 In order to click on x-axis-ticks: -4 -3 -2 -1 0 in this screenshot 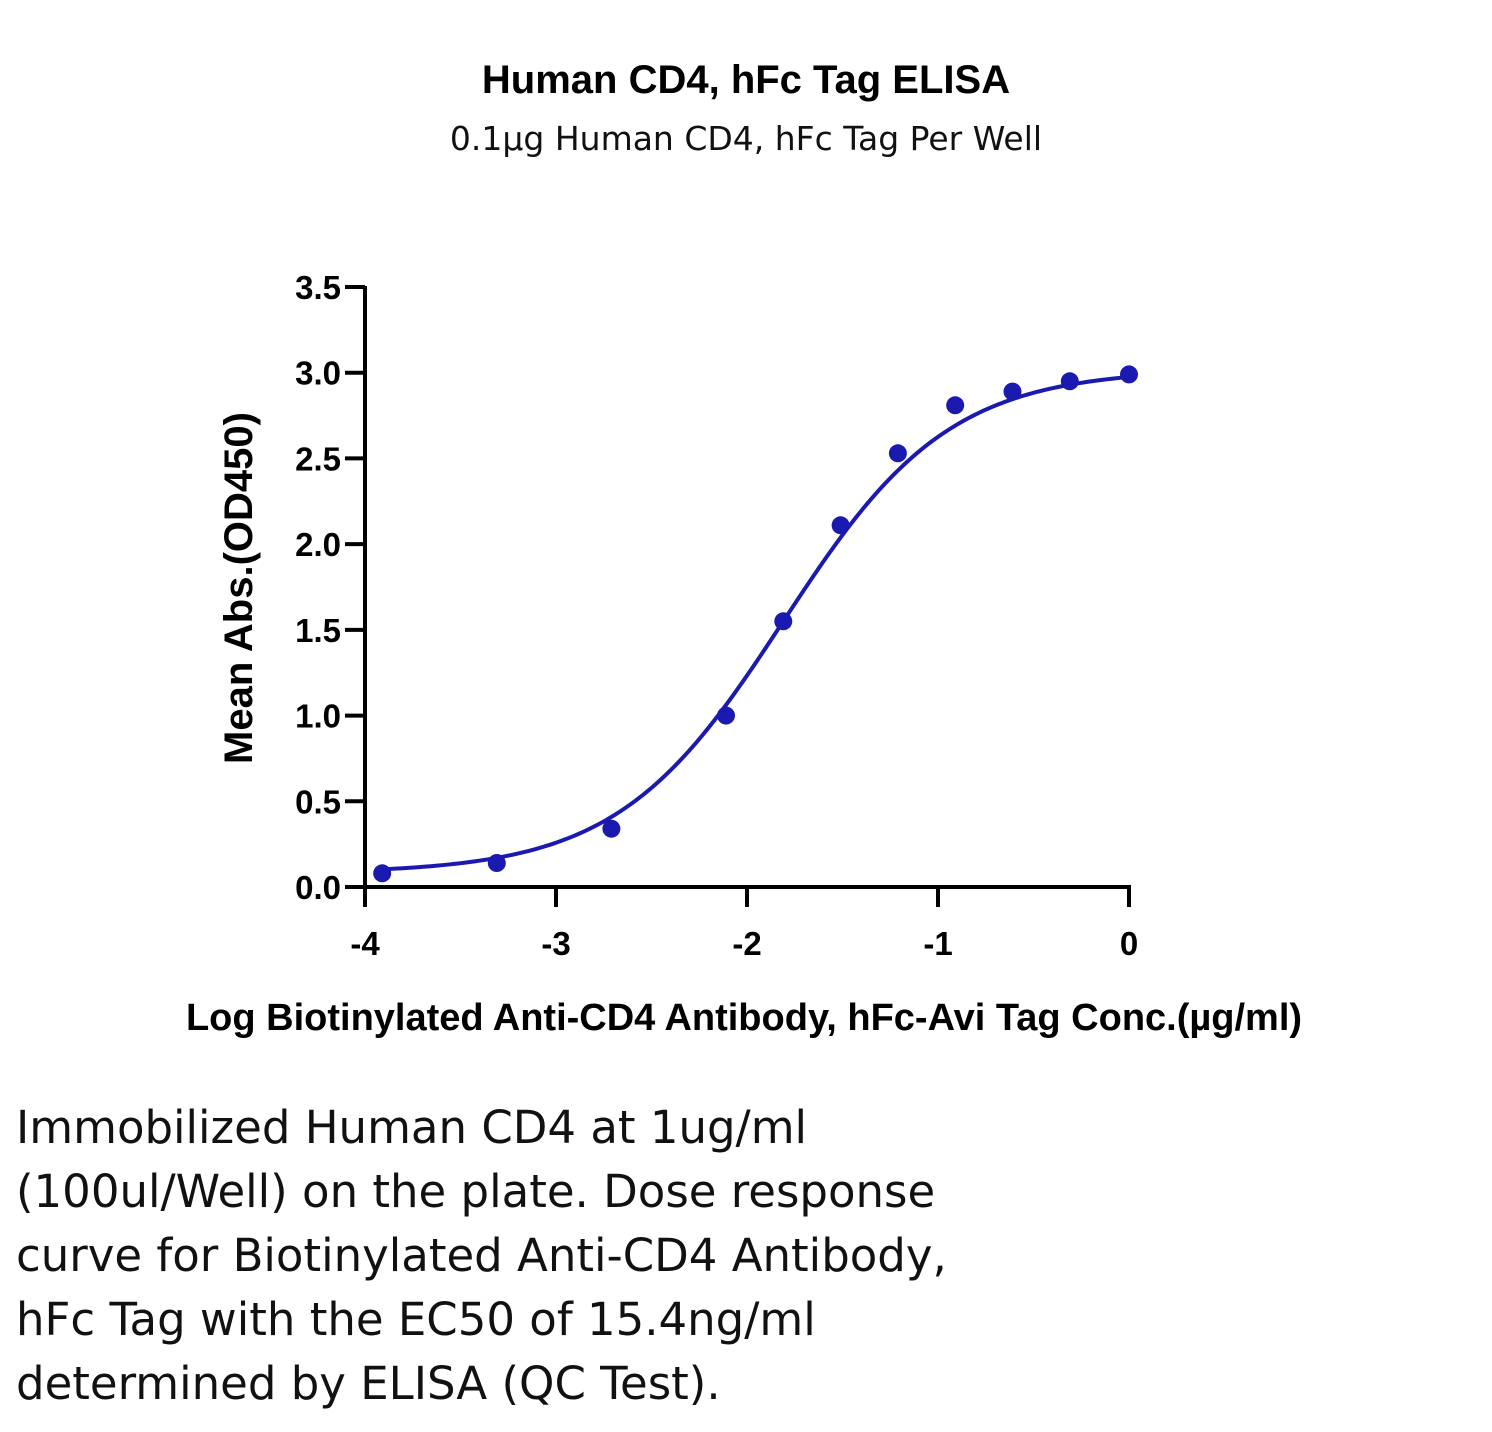, I will do `click(744, 924)`.